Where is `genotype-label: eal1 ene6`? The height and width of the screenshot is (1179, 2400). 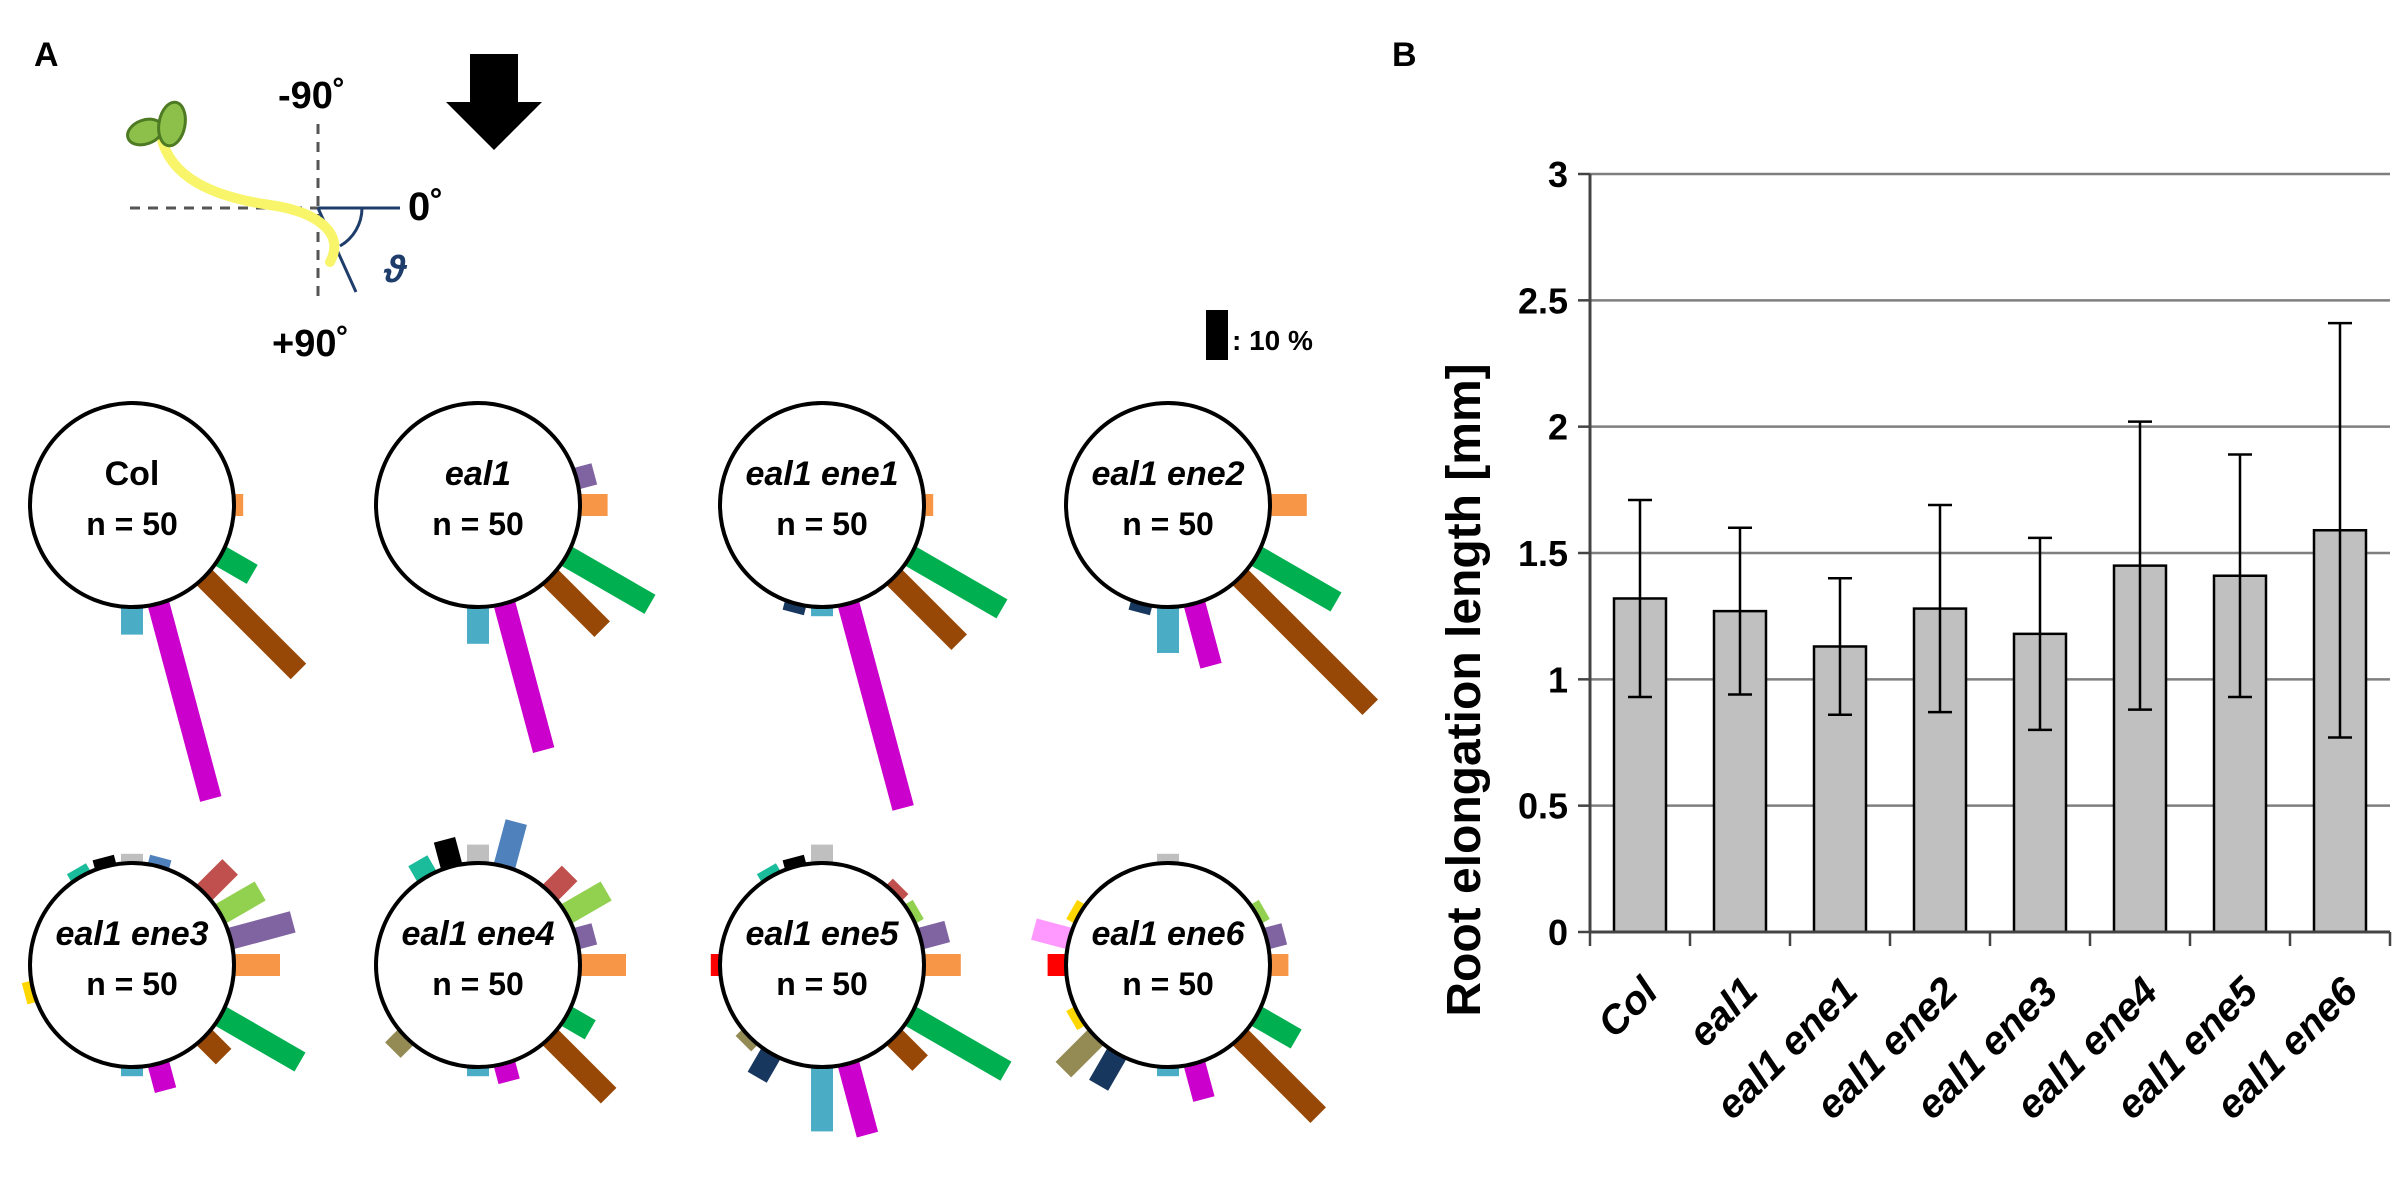
genotype-label: eal1 ene6 is located at coordinates (1168, 934).